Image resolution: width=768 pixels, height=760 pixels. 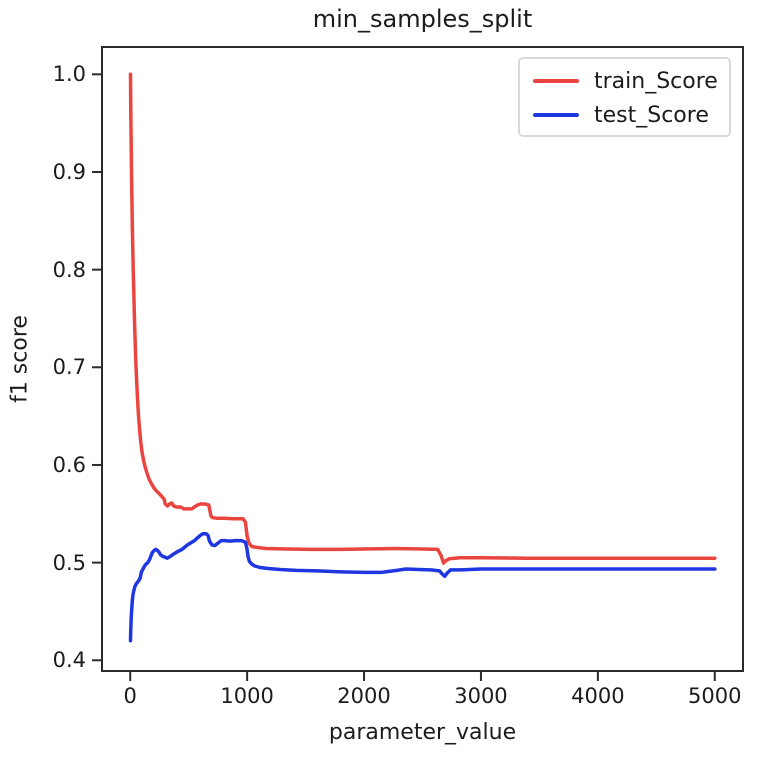 I want to click on legend-label: test_Score, so click(x=651, y=115).